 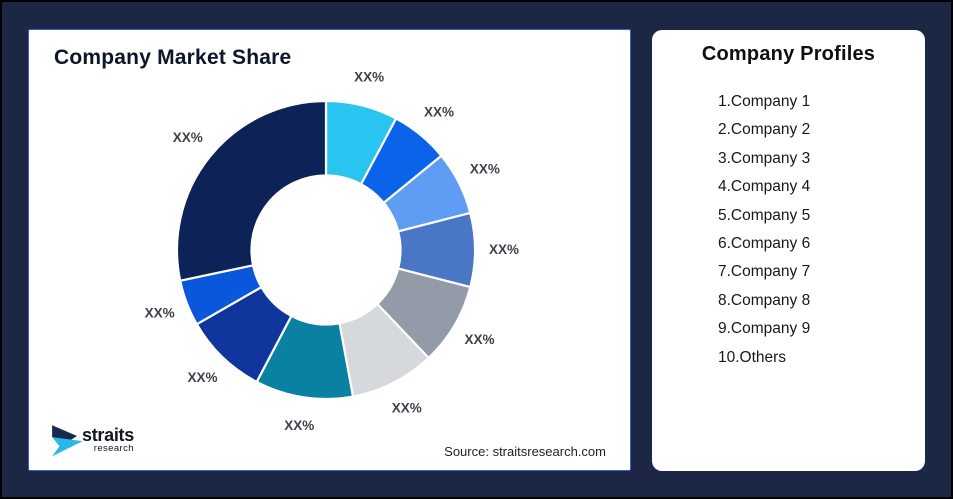 What do you see at coordinates (764, 101) in the screenshot?
I see `profile-list-item: 1.Company 1` at bounding box center [764, 101].